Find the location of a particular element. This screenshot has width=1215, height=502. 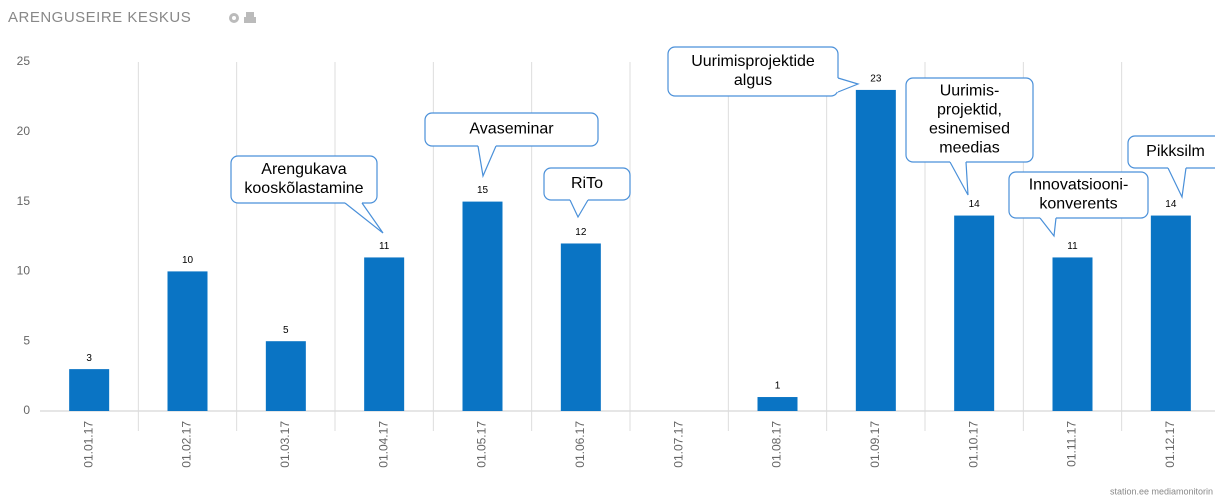

annotation-callout: Avaseminar is located at coordinates (511, 145).